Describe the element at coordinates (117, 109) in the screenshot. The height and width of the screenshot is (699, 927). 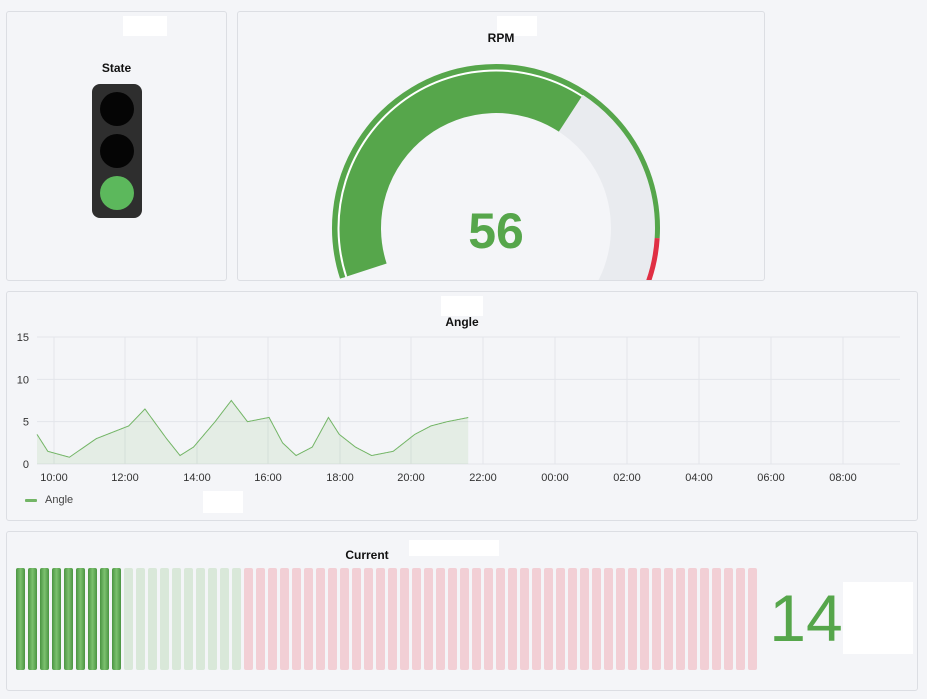
I see `traffic-lamp-top` at that location.